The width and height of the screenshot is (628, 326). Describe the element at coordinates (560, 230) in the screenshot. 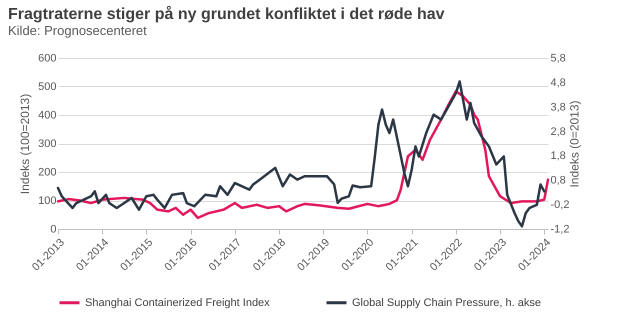

I see `y2-tick-label: -1,2` at that location.